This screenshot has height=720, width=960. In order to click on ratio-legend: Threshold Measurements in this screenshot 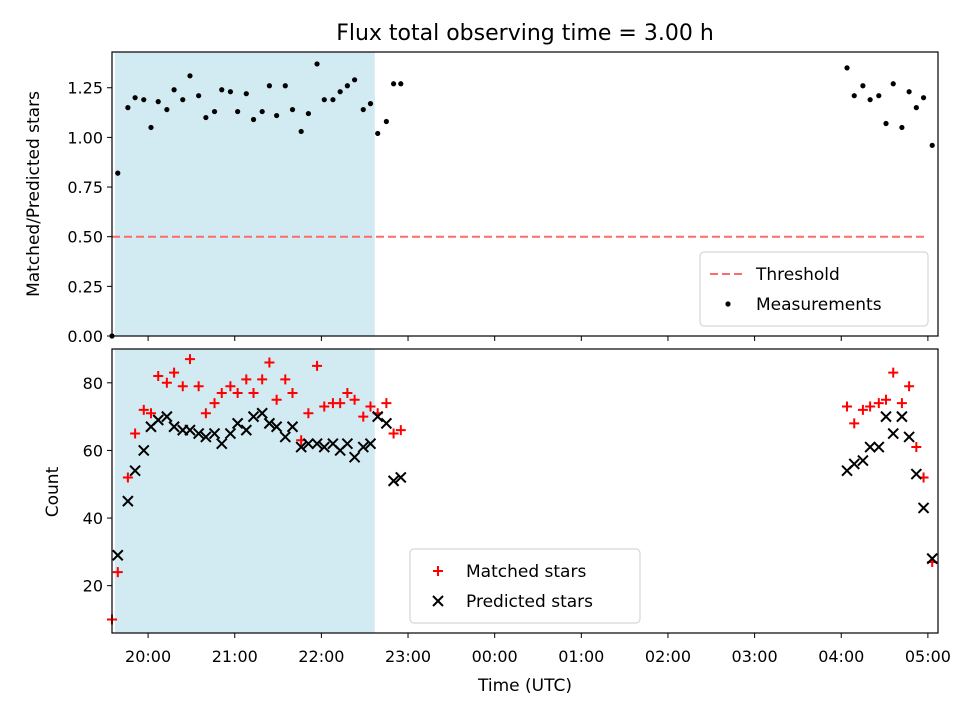, I will do `click(814, 289)`.